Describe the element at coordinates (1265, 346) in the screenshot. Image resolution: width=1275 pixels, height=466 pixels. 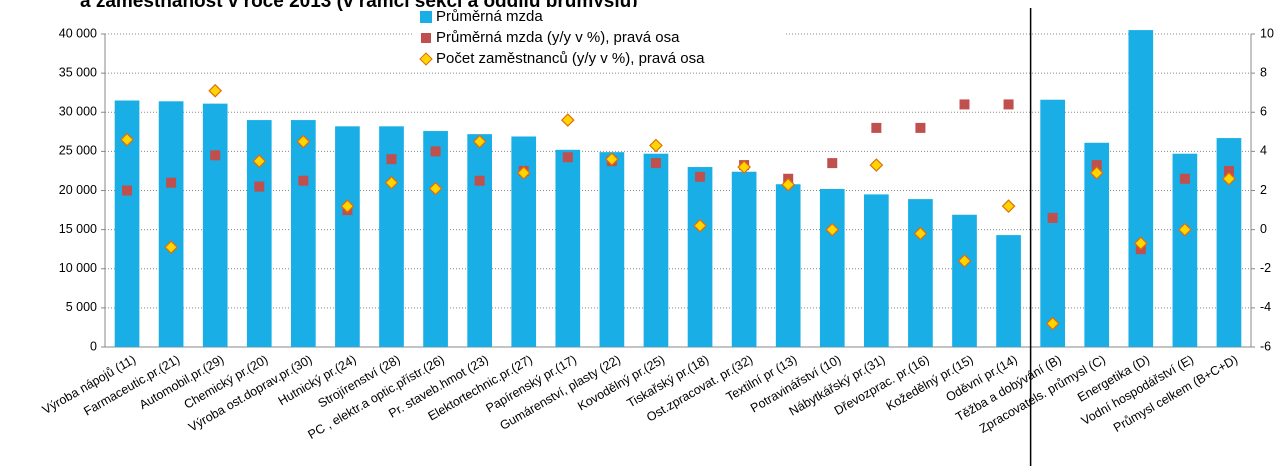
I see `y2-tick-label: -6` at that location.